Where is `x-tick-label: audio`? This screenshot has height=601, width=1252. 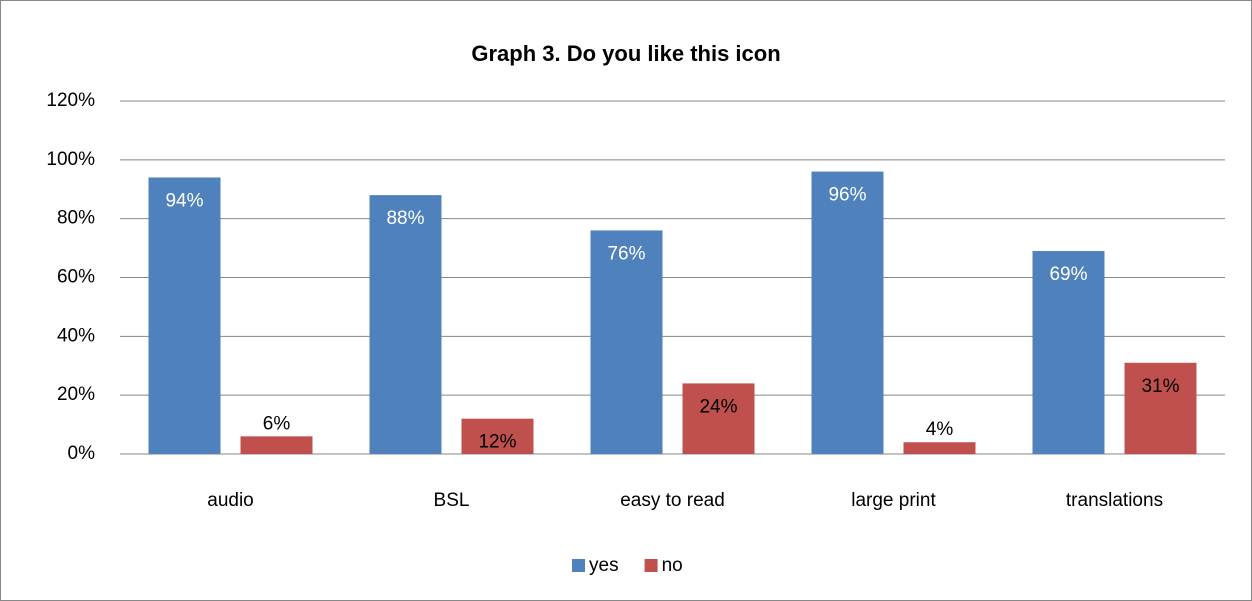
x-tick-label: audio is located at coordinates (230, 500).